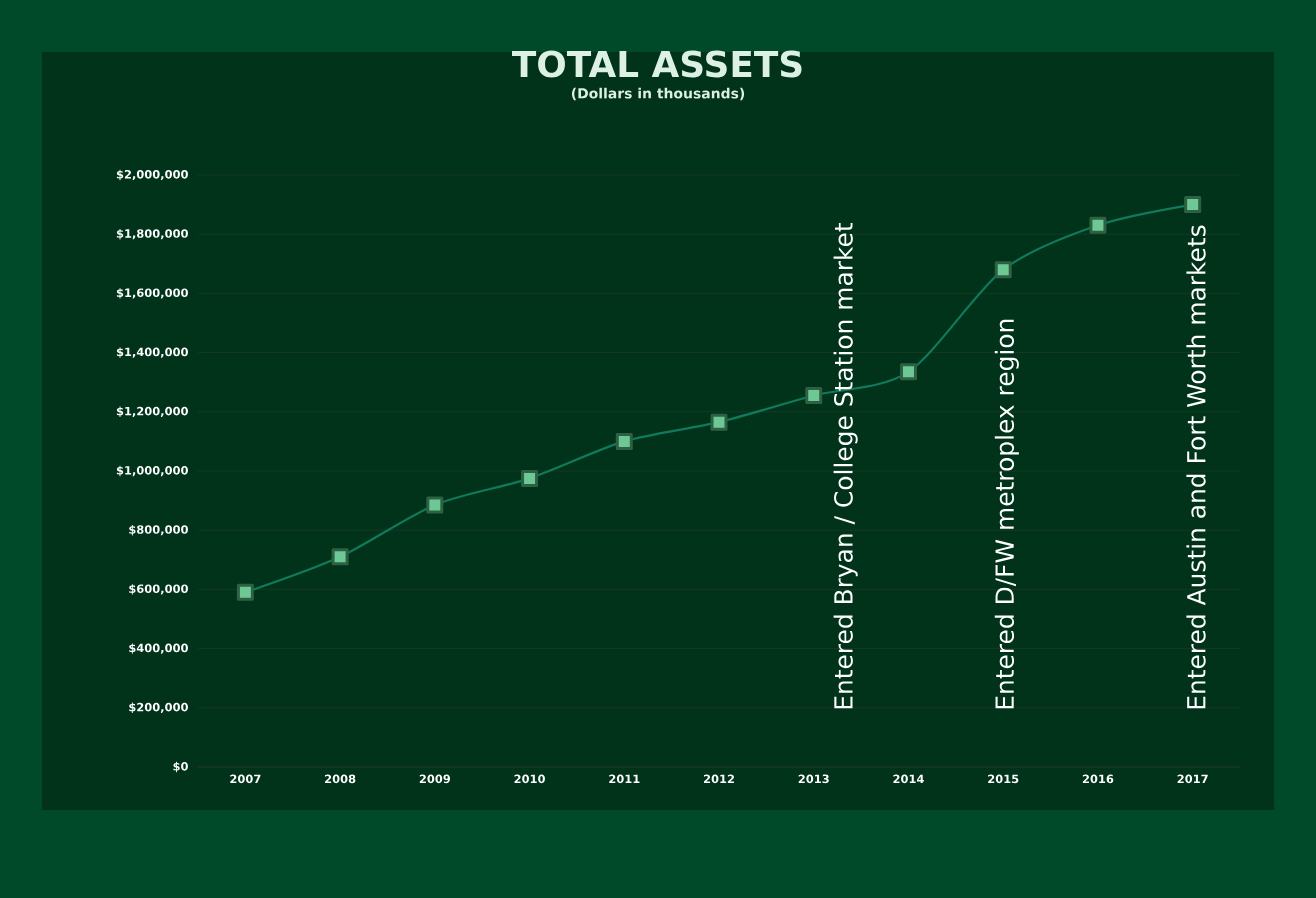 The image size is (1316, 898). What do you see at coordinates (180, 767) in the screenshot?
I see `y-tick-label: $0` at bounding box center [180, 767].